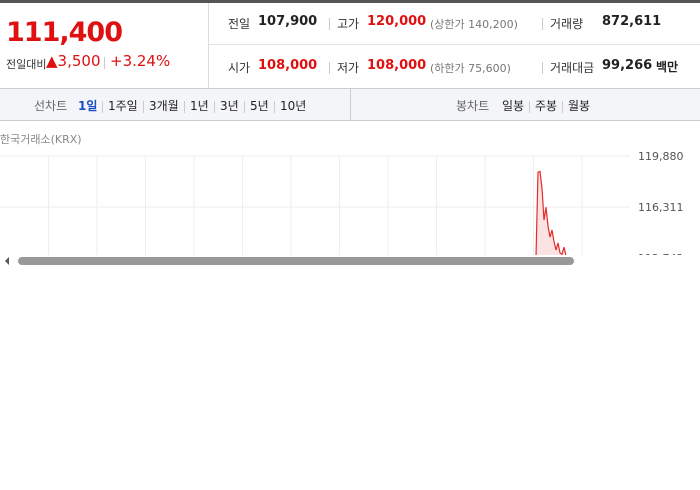  I want to click on line-tab: 1일, so click(88, 106).